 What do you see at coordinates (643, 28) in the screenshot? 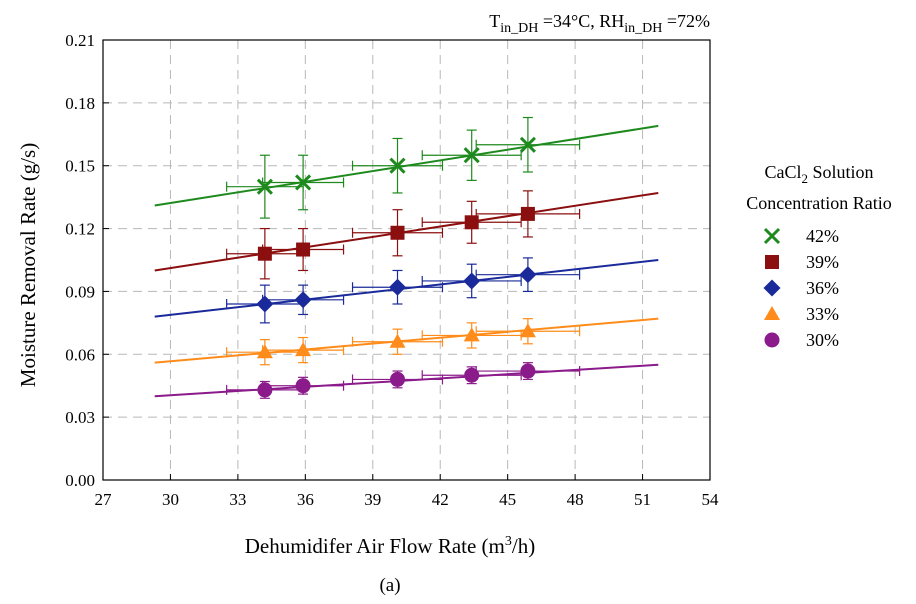
I see `rh-subscript: in_DH` at bounding box center [643, 28].